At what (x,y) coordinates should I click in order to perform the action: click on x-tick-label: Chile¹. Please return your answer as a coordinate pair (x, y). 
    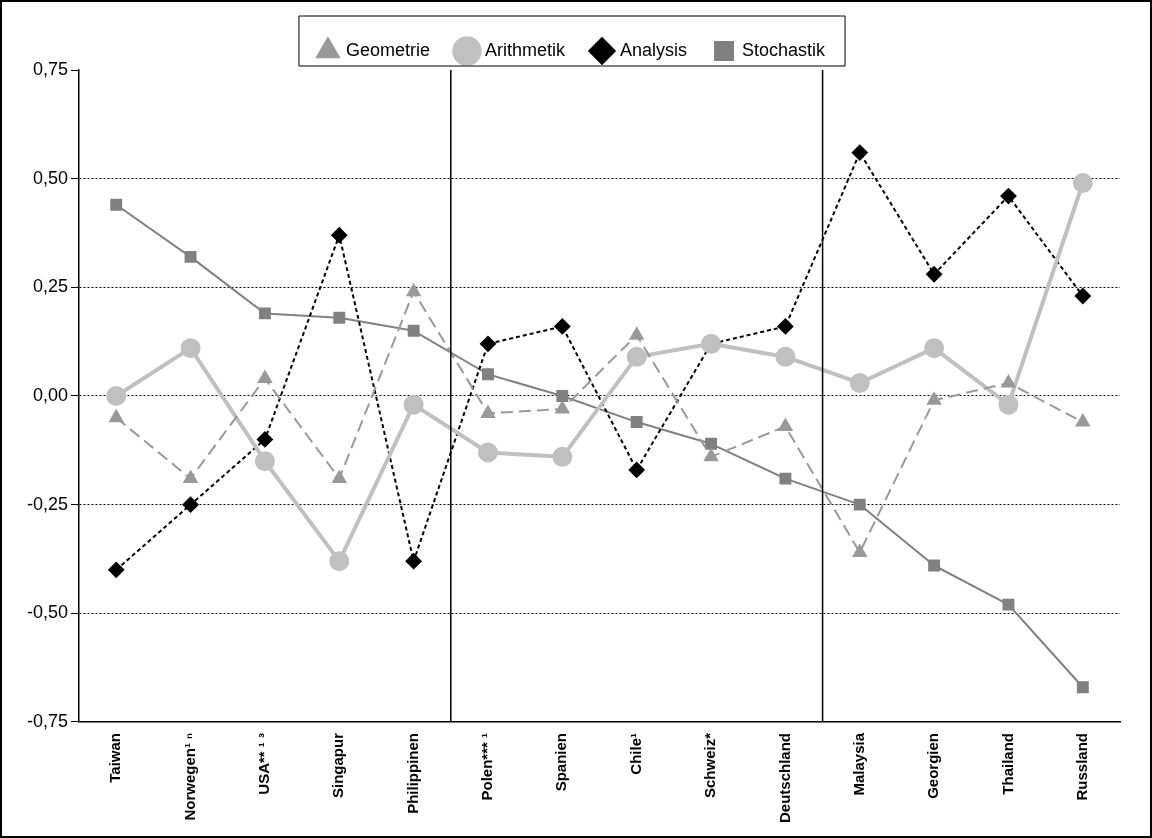
    Looking at the image, I should click on (635, 753).